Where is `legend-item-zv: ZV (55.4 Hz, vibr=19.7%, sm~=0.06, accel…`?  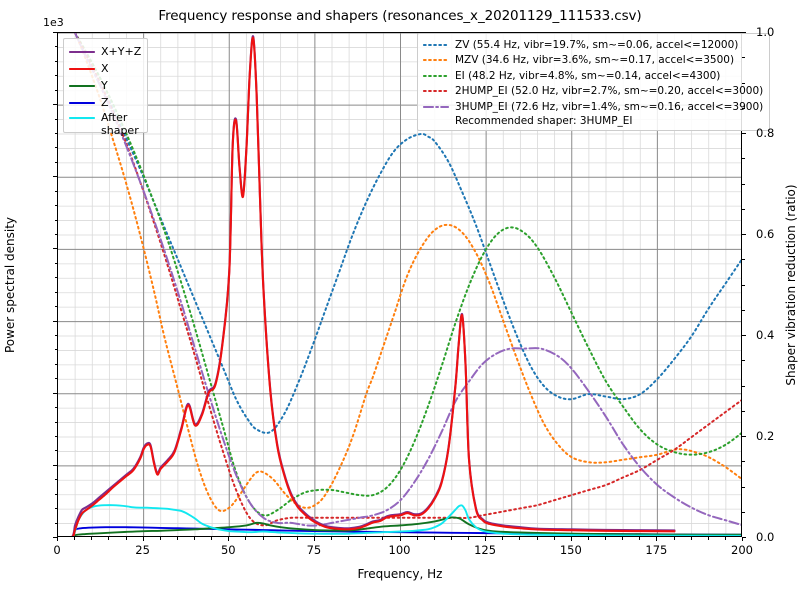 legend-item-zv: ZV (55.4 Hz, vibr=19.7%, sm~=0.06, accel… is located at coordinates (593, 45).